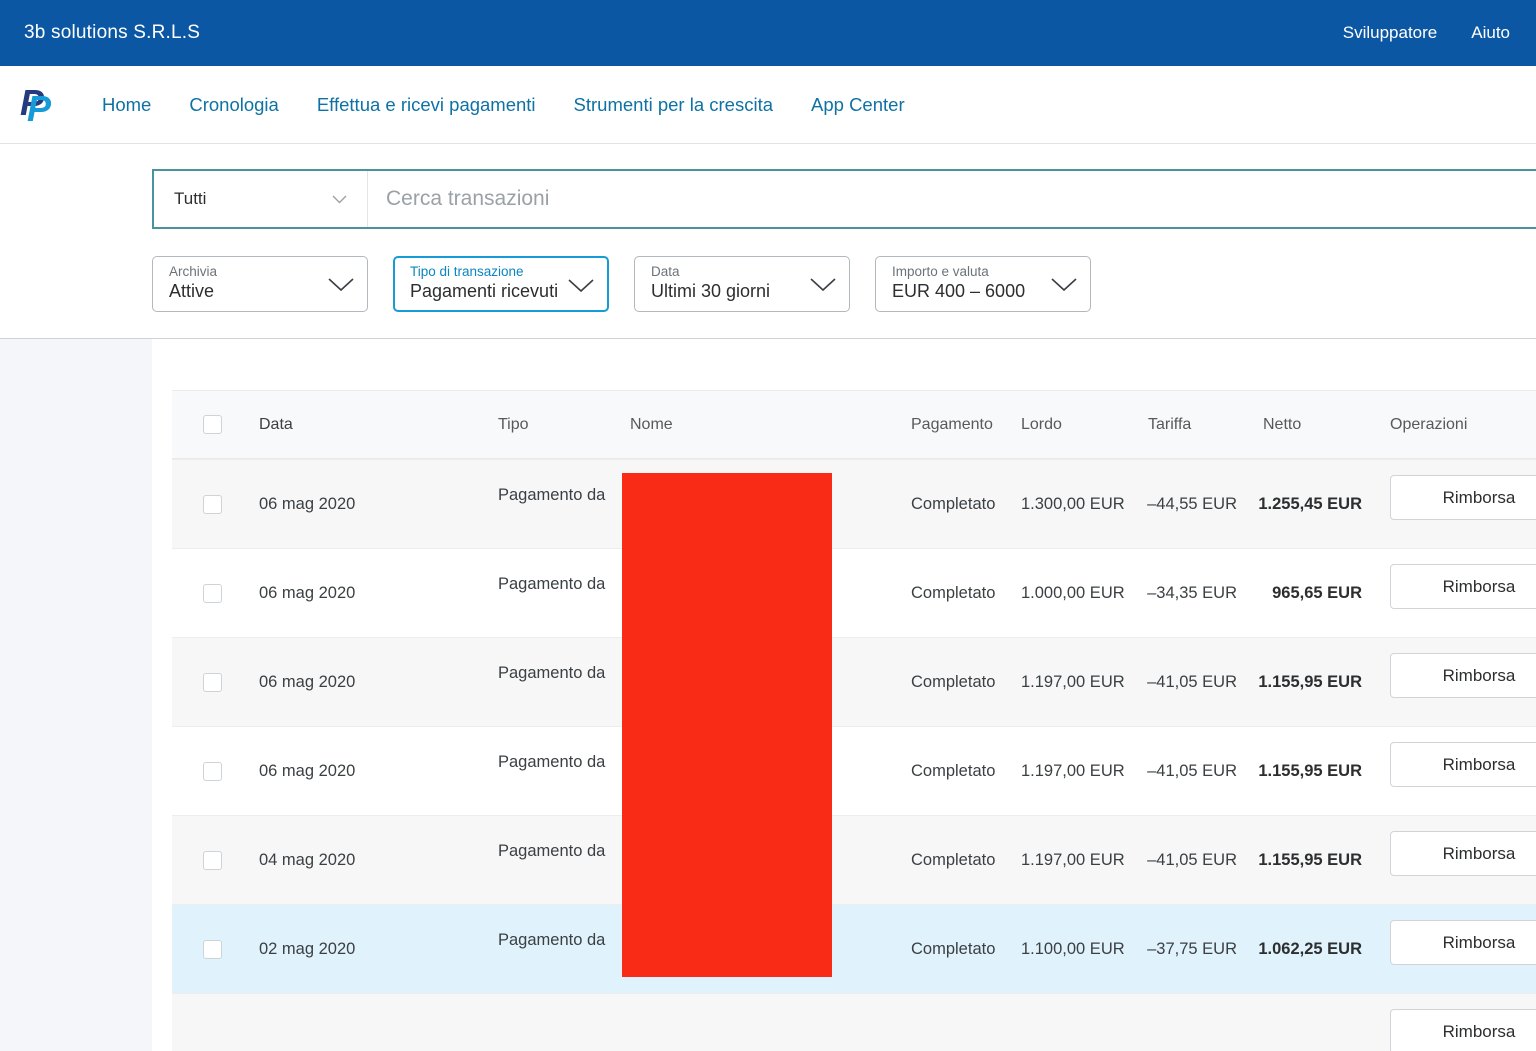 This screenshot has width=1536, height=1051. Describe the element at coordinates (193, 271) in the screenshot. I see `filter-label: Archivia` at that location.